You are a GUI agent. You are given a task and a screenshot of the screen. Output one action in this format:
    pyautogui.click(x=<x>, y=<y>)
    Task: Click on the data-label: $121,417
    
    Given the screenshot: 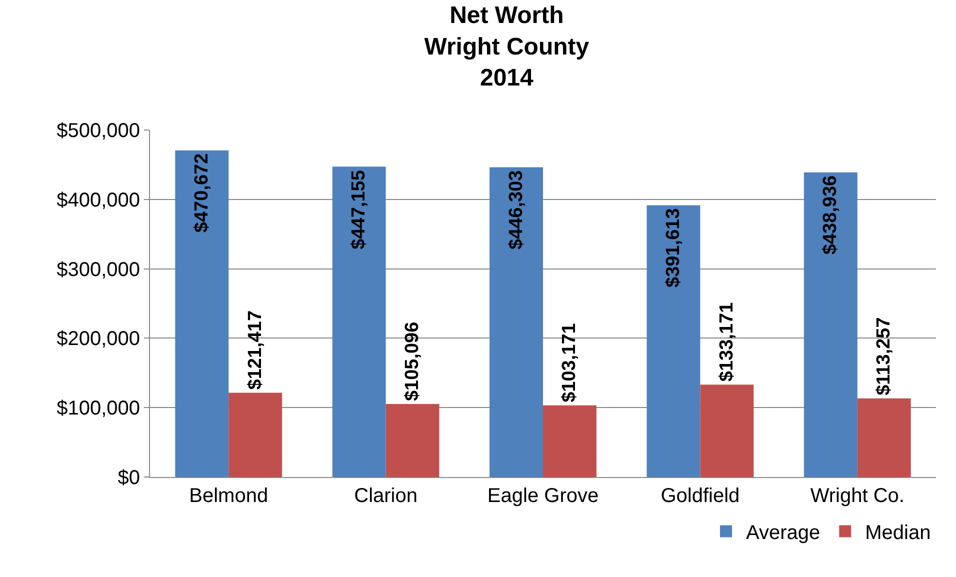 What is the action you would take?
    pyautogui.click(x=255, y=350)
    